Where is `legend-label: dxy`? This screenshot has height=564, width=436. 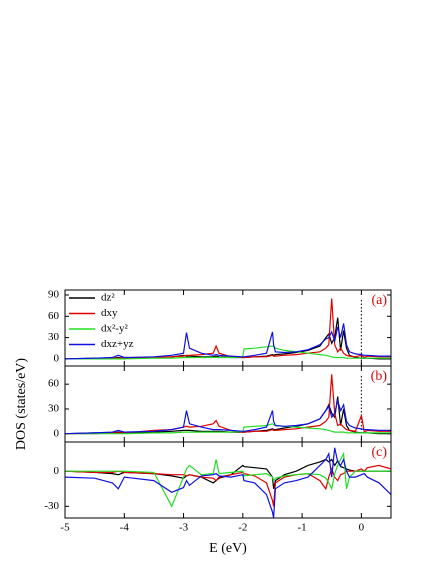
legend-label: dxy is located at coordinates (109, 313).